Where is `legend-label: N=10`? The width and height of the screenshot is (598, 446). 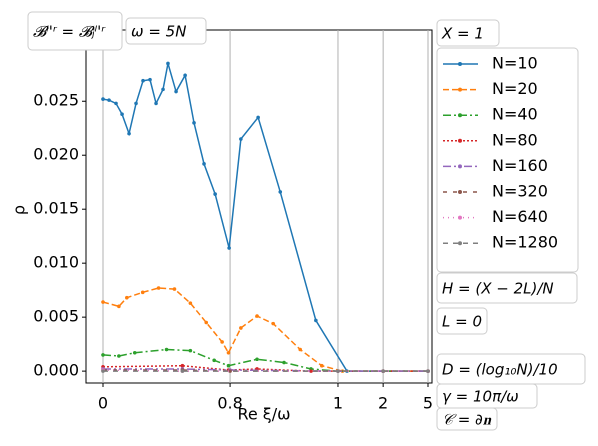 legend-label: N=10 is located at coordinates (515, 63).